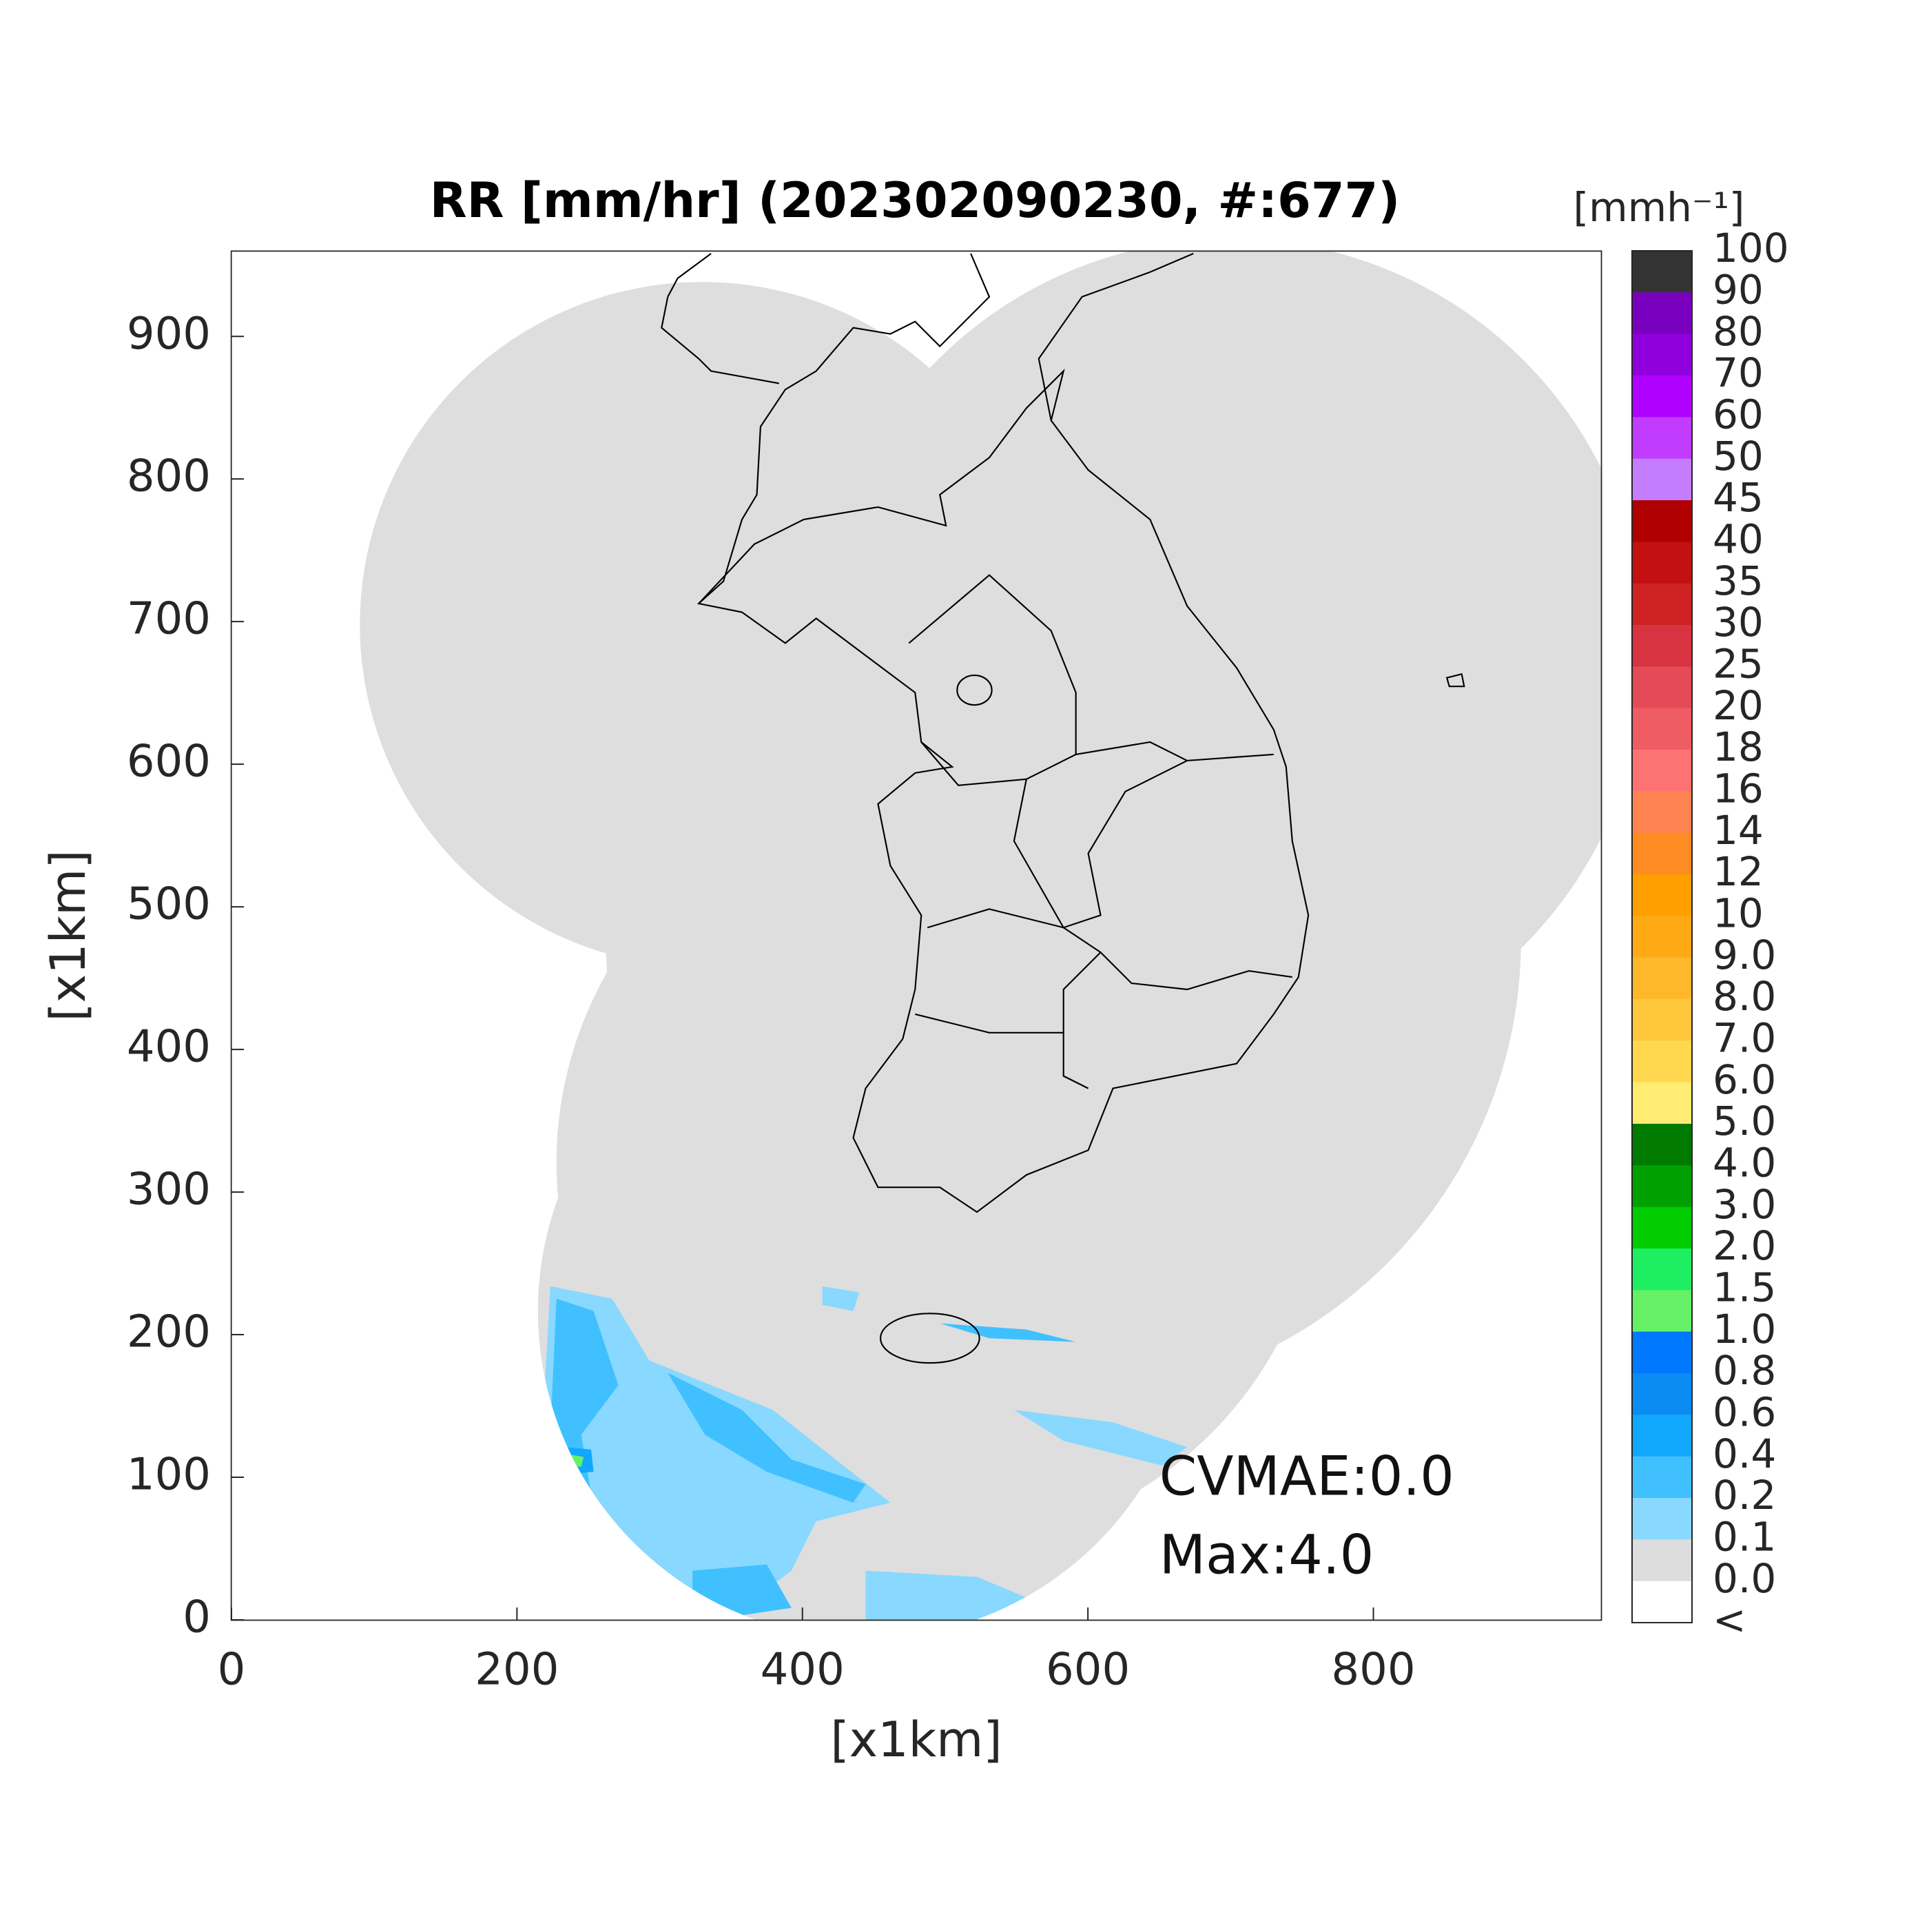  What do you see at coordinates (1744, 1578) in the screenshot?
I see `colorbar-label: 0.0` at bounding box center [1744, 1578].